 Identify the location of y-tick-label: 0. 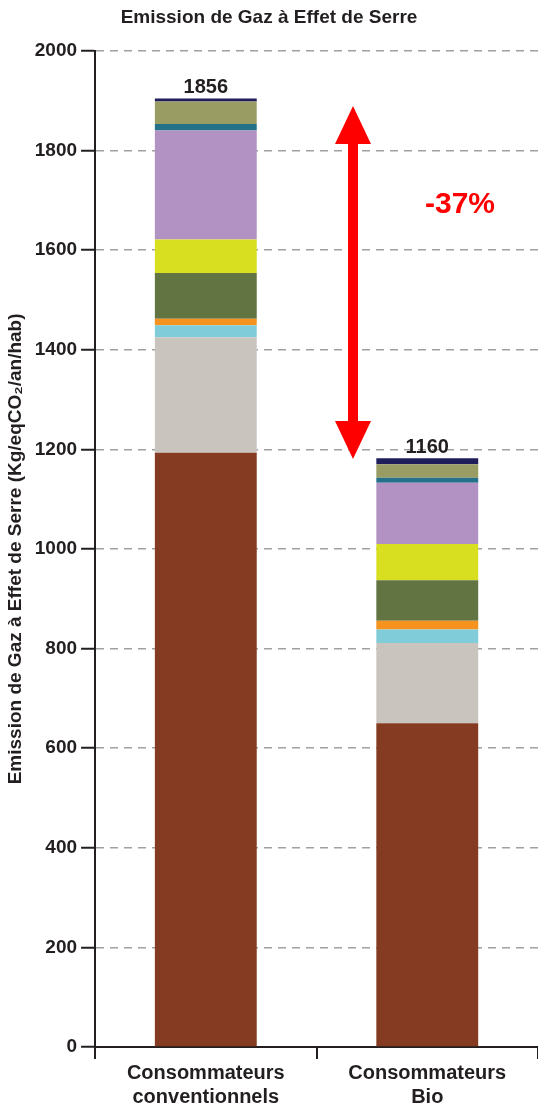
(72, 1046).